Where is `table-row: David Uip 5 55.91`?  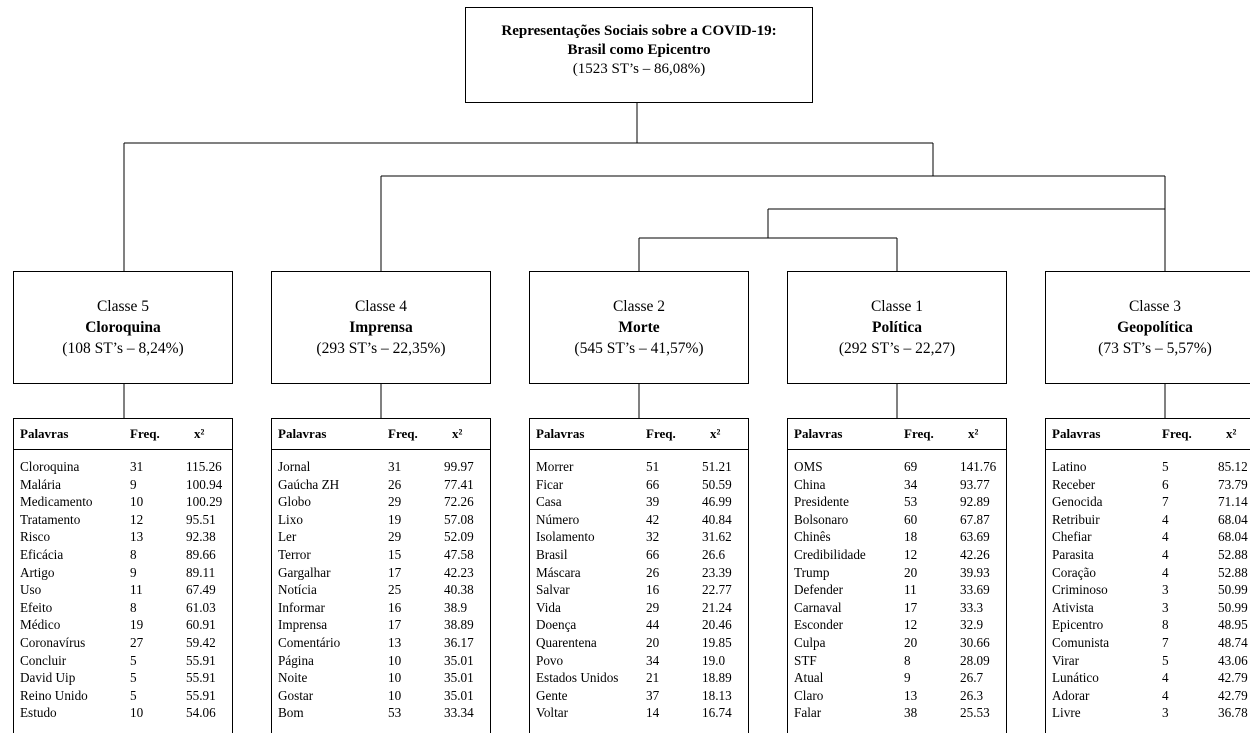 table-row: David Uip 5 55.91 is located at coordinates (123, 678).